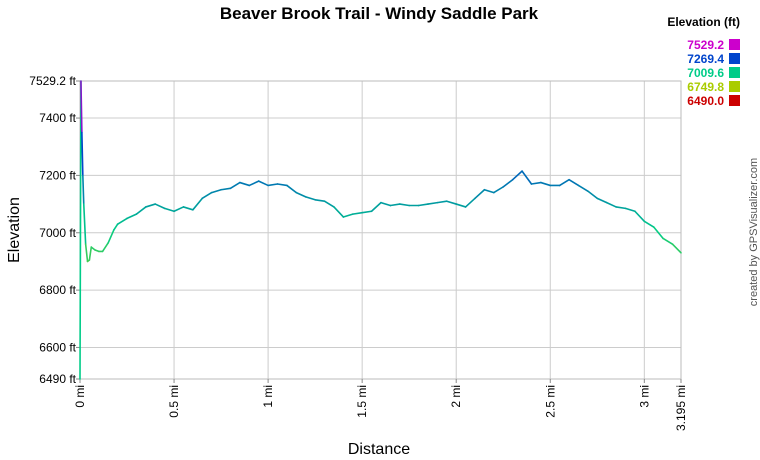 This screenshot has height=460, width=760. I want to click on x-tick-label: 2 mi, so click(456, 396).